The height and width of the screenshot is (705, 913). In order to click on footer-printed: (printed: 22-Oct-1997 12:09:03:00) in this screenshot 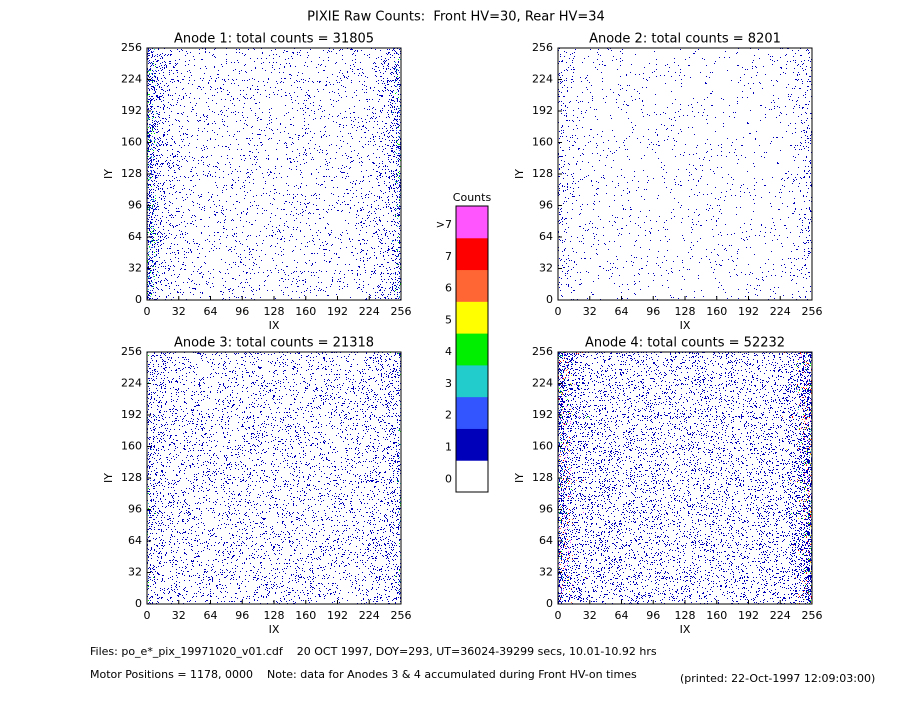, I will do `click(777, 678)`.